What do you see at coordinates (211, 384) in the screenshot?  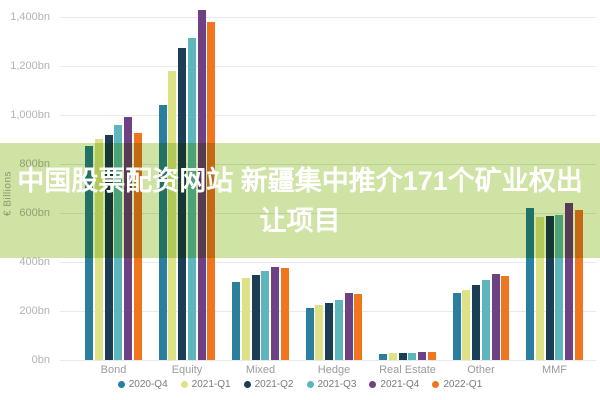 I see `legend-label-2021-q1: 2021-Q1` at bounding box center [211, 384].